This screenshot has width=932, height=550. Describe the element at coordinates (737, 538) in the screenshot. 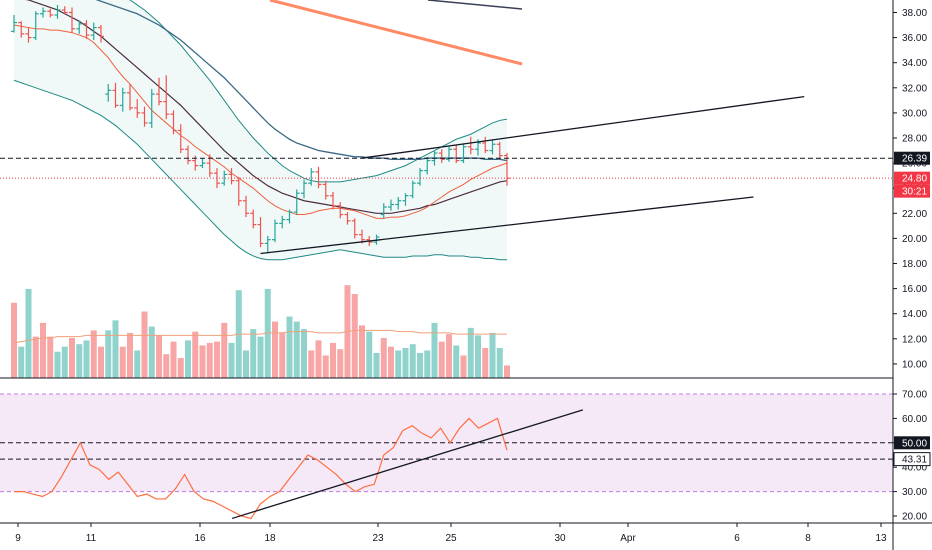

I see `x-tick-label: 6` at that location.